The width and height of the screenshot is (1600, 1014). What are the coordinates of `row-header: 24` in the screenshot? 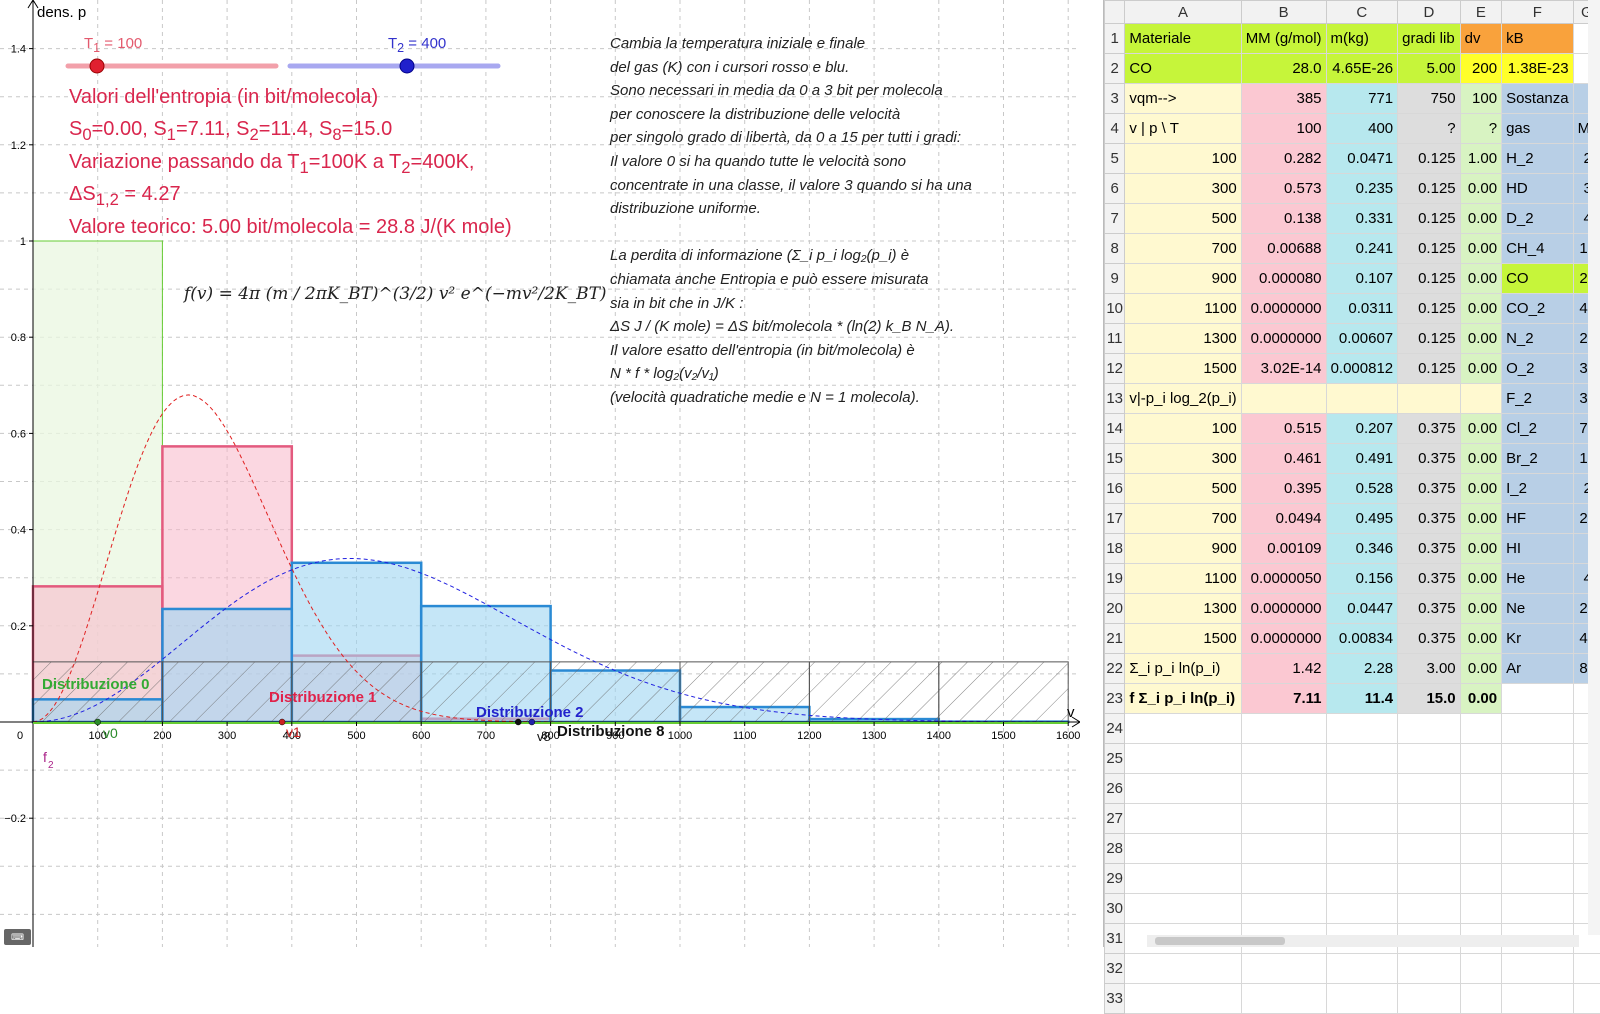 It's located at (1115, 729).